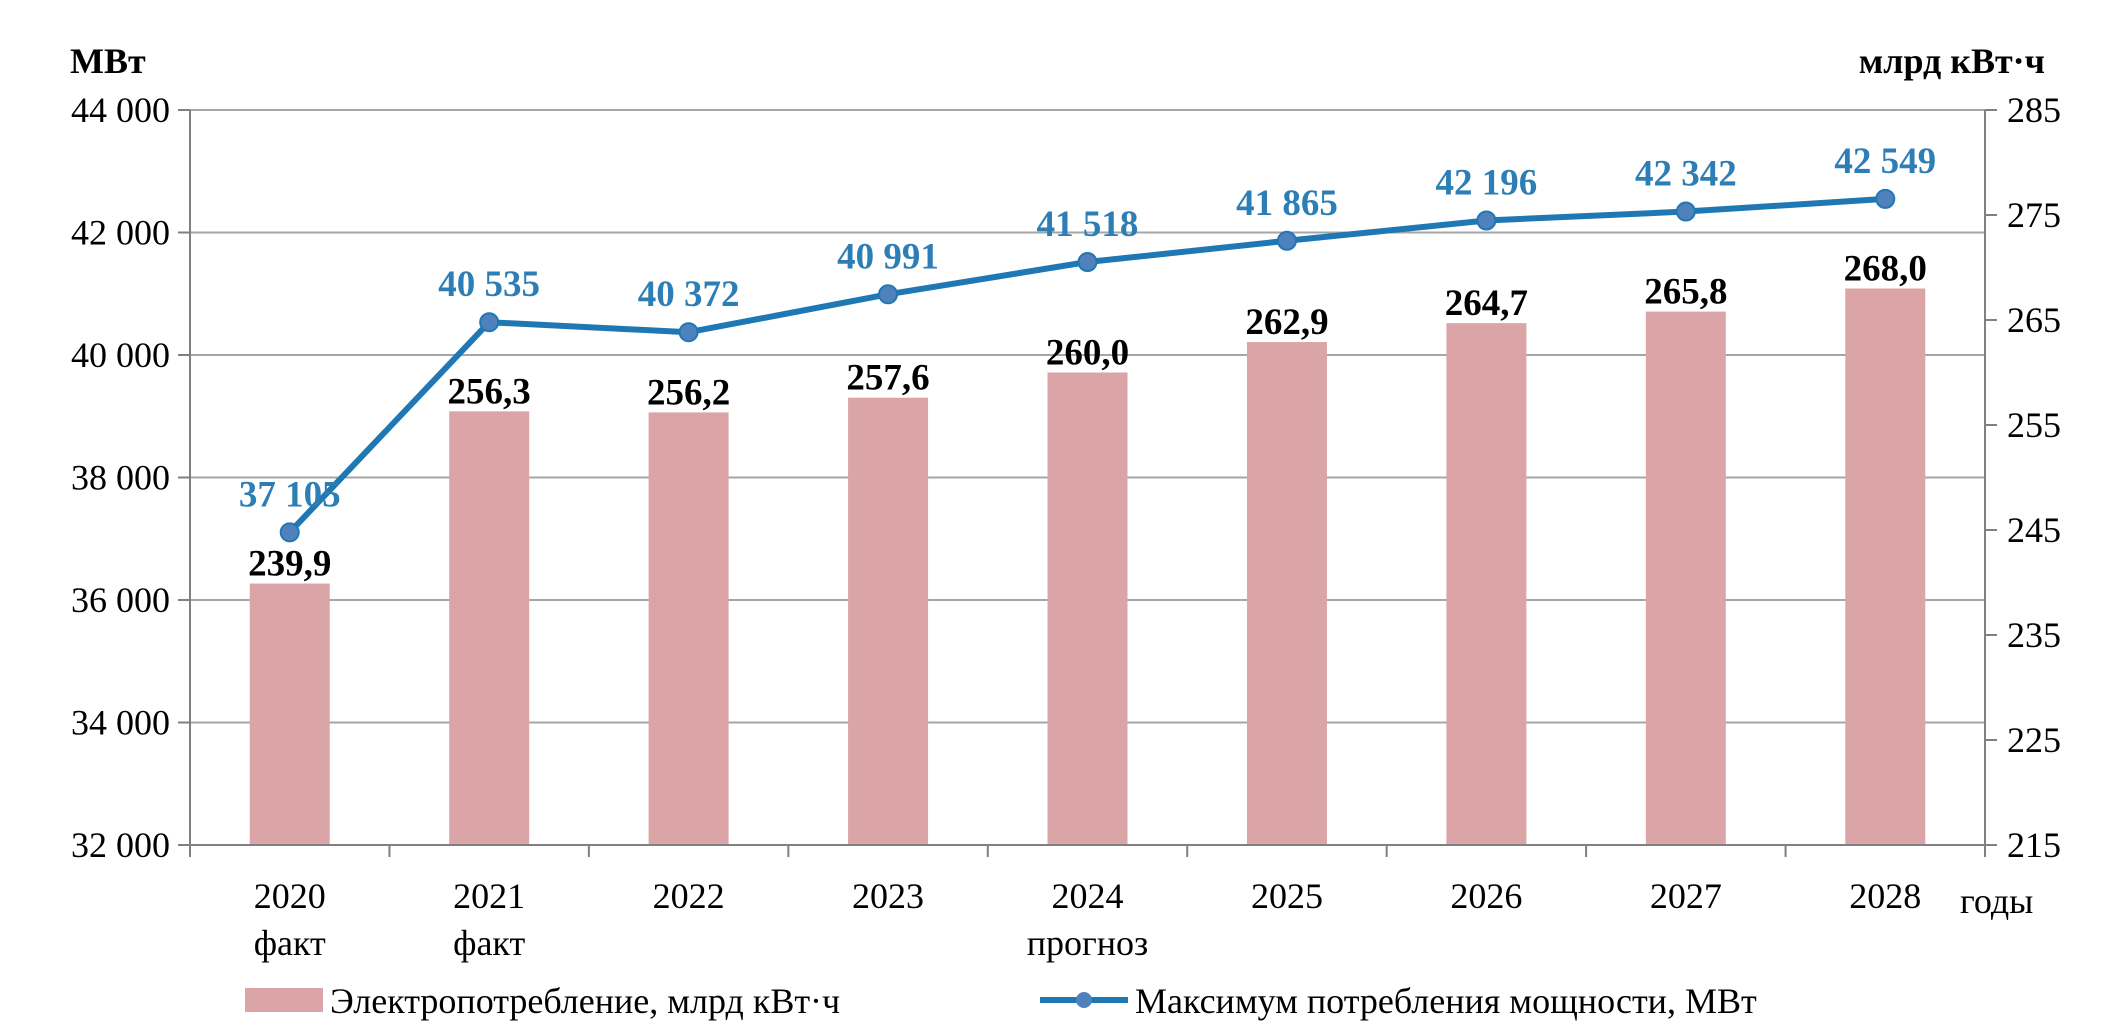 This screenshot has height=1035, width=2113. What do you see at coordinates (489, 284) in the screenshot?
I see `line-data-label: 40 535` at bounding box center [489, 284].